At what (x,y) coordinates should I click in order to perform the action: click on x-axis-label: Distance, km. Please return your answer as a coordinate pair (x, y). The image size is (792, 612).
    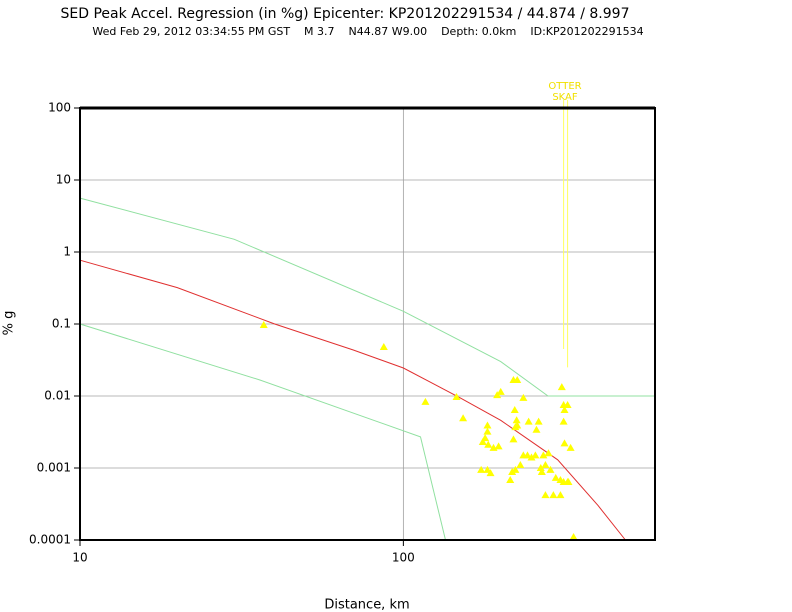
    Looking at the image, I should click on (366, 605).